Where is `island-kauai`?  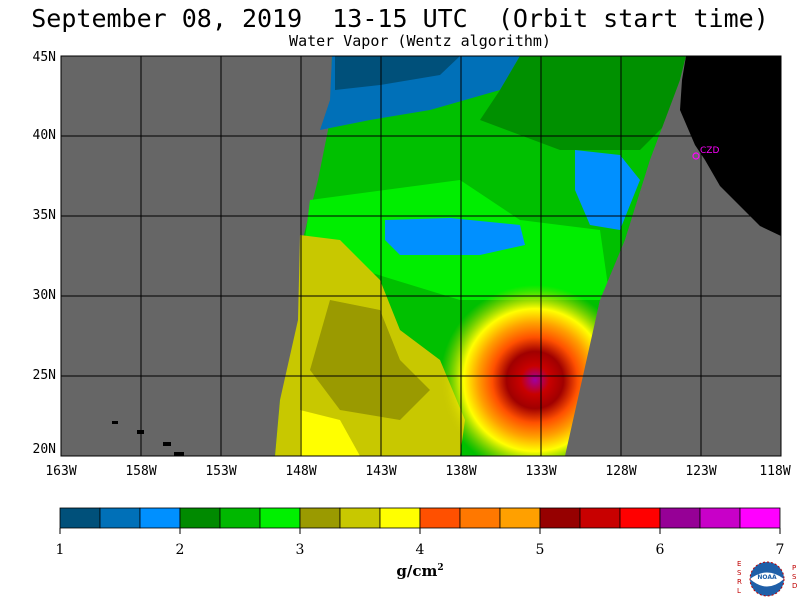
island-kauai is located at coordinates (115, 422).